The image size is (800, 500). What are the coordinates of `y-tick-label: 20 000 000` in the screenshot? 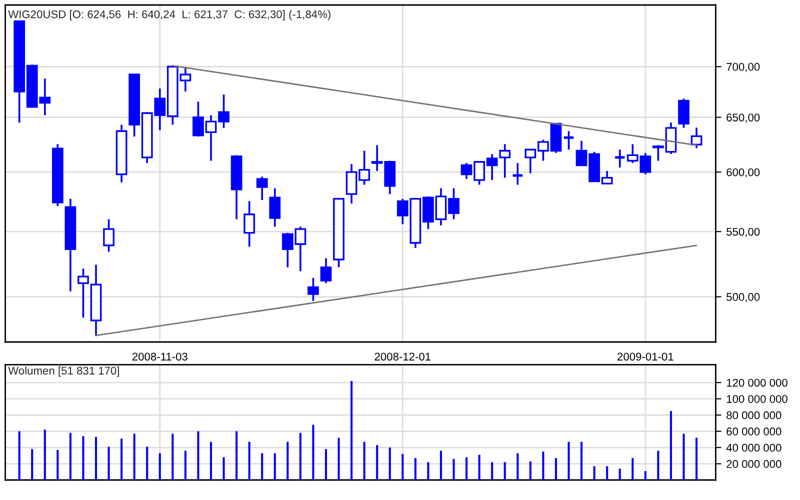 It's located at (754, 464).